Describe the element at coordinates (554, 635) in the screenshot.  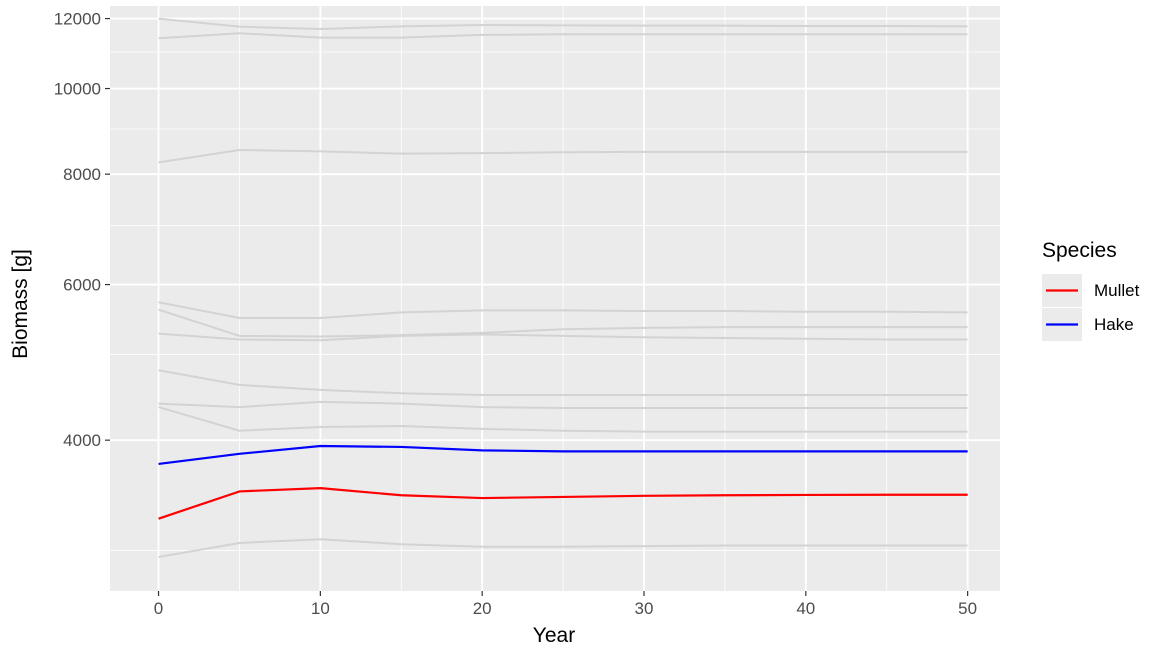
I see `x-axis-title: Year` at that location.